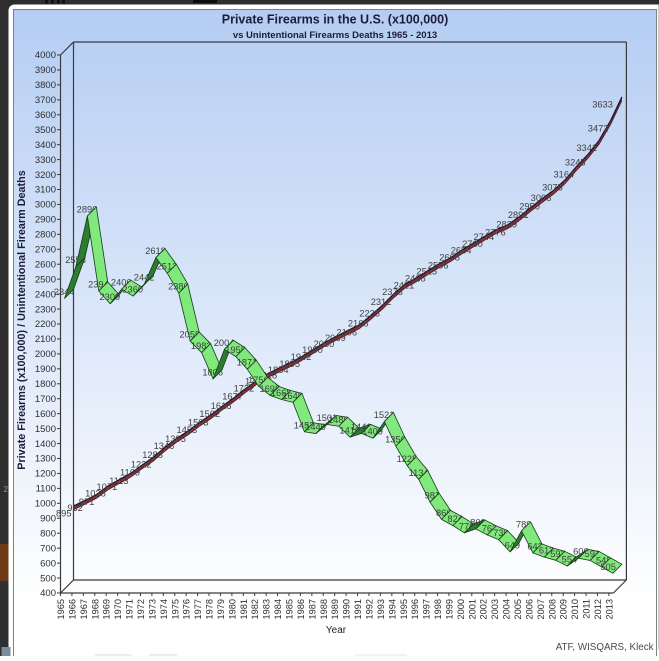  Describe the element at coordinates (324, 609) in the screenshot. I see `svg-text: 1988` at that location.